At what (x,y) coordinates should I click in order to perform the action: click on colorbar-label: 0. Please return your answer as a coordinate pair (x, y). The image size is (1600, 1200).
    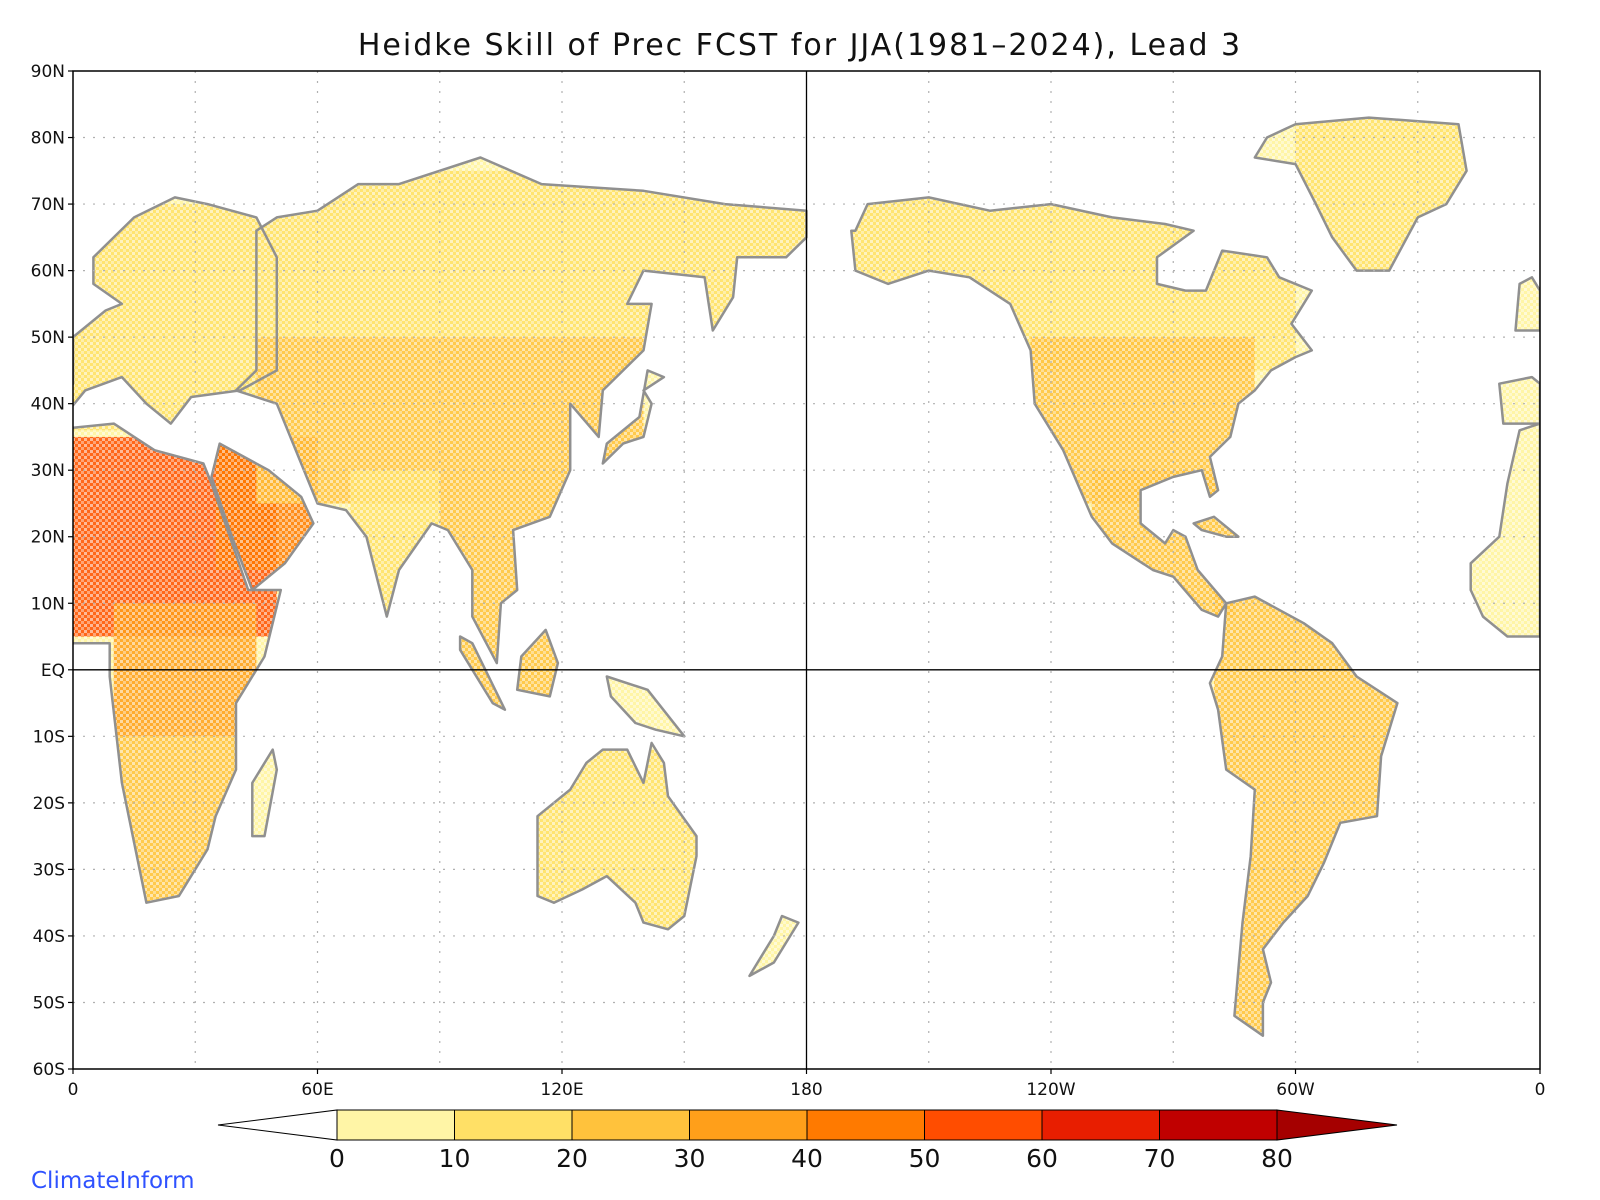
    Looking at the image, I should click on (337, 1158).